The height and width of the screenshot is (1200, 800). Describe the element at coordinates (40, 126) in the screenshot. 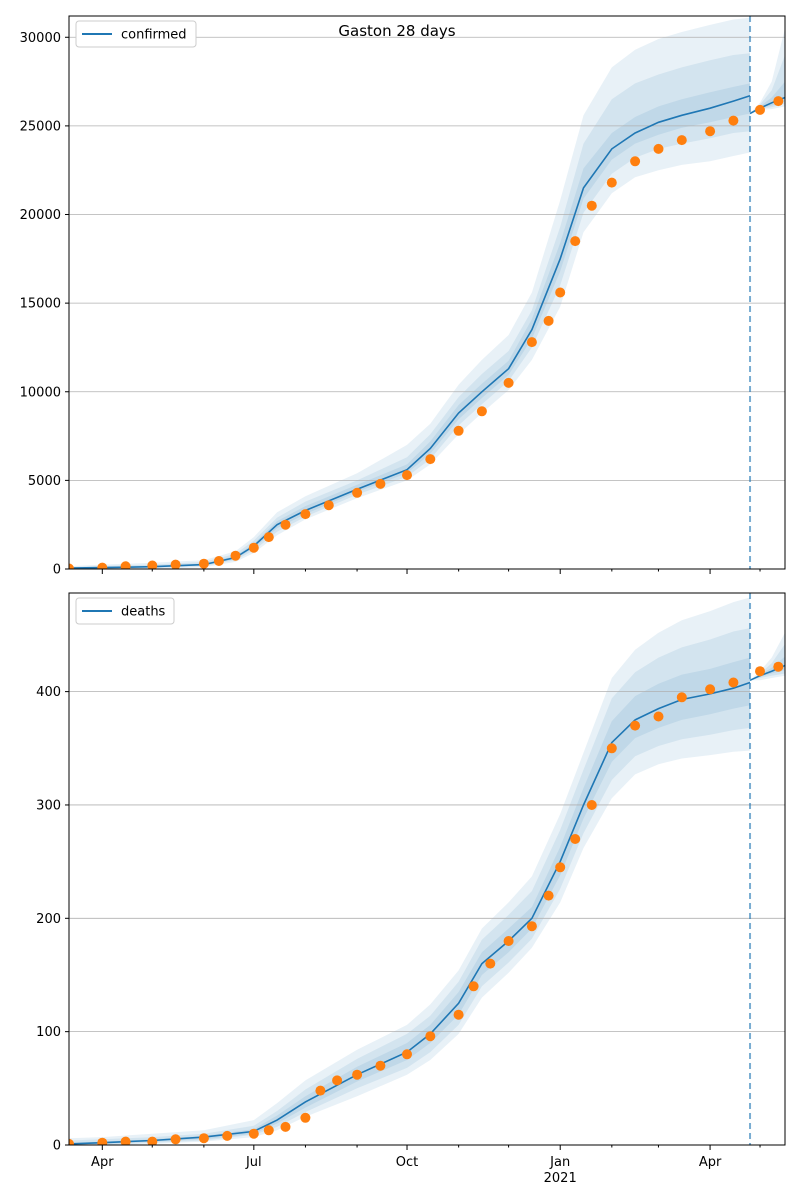

I see `y-tick-label: 25000` at that location.